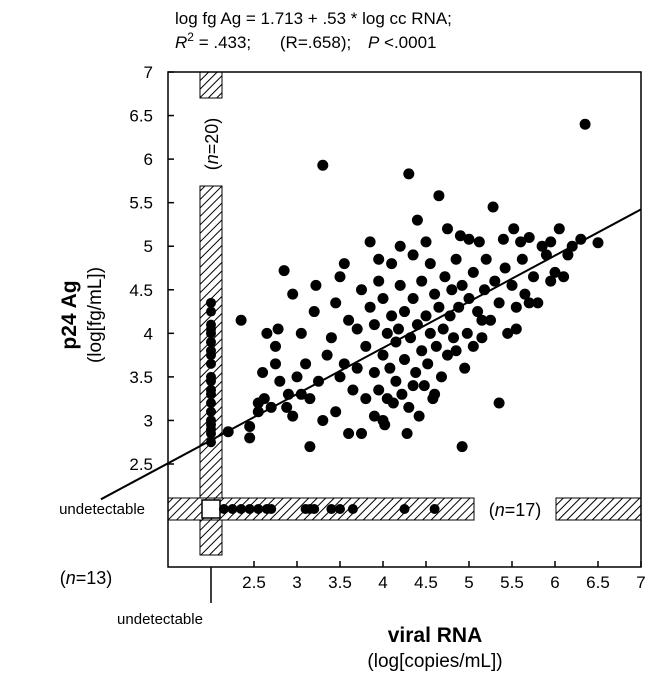 The image size is (656, 679). What do you see at coordinates (525, 510) in the screenshot?
I see `n-y-undetectable-value: 17` at bounding box center [525, 510].